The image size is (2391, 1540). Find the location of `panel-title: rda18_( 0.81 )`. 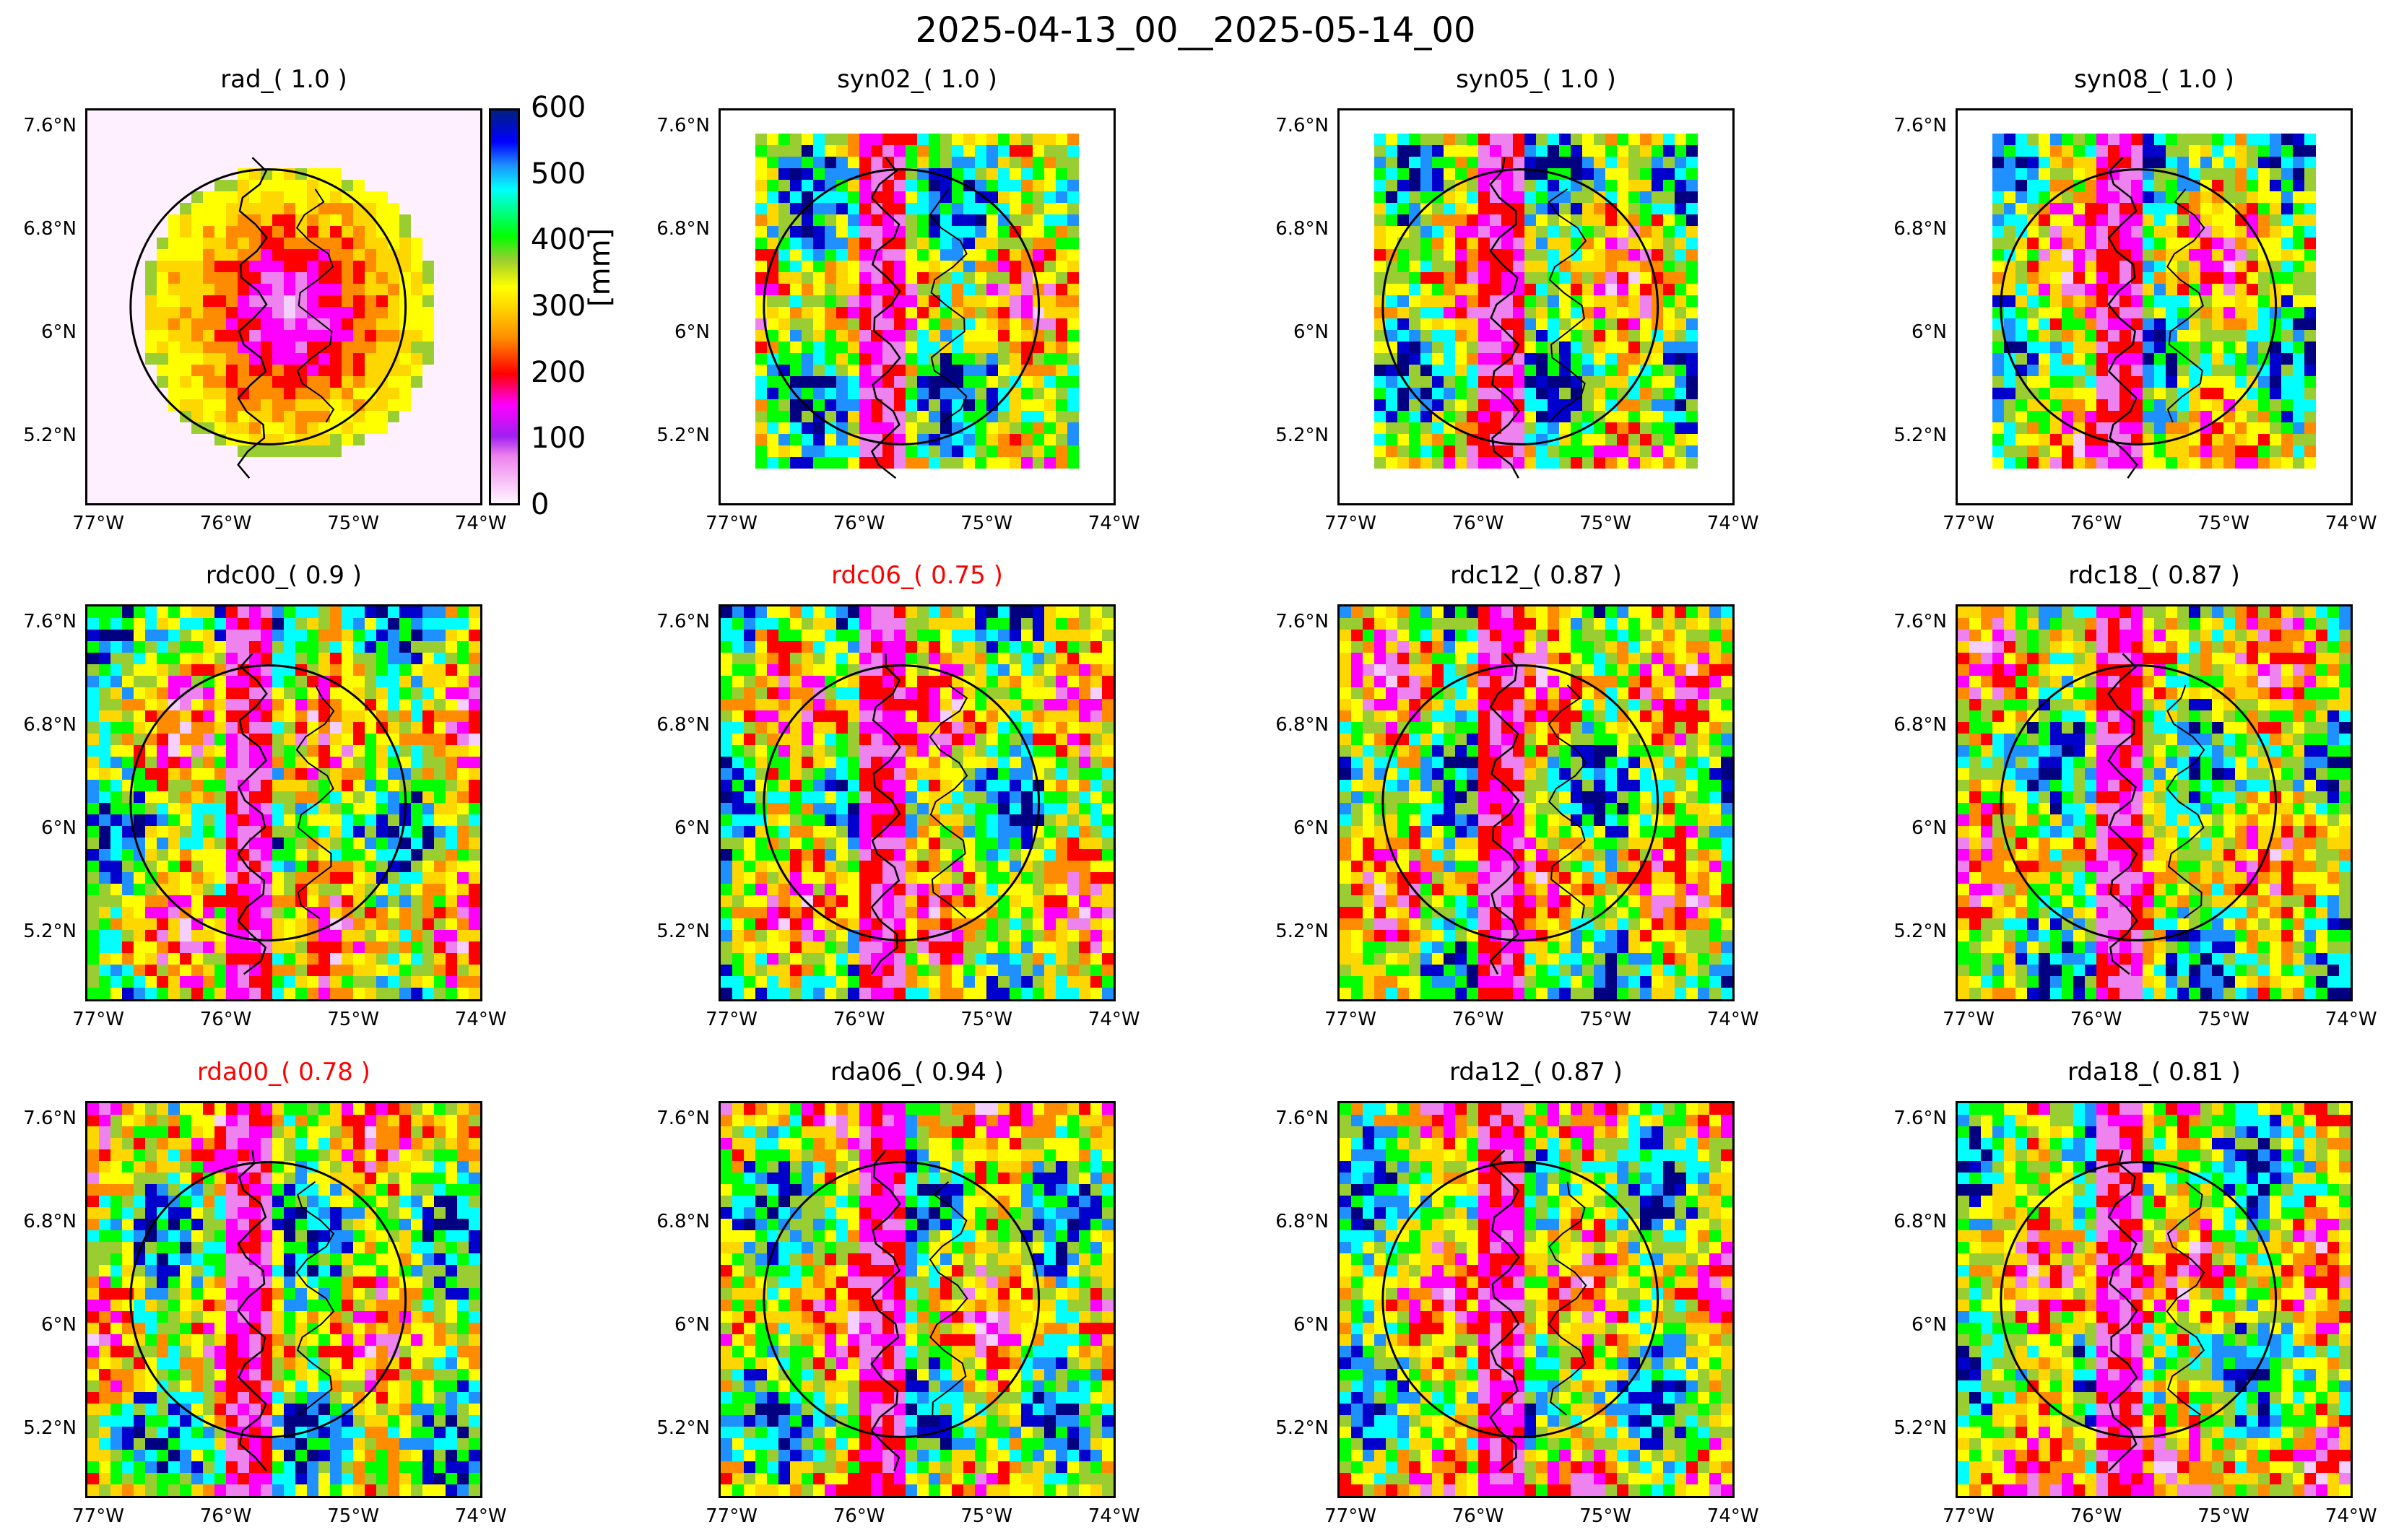

panel-title: rda18_( 0.81 ) is located at coordinates (2154, 1072).